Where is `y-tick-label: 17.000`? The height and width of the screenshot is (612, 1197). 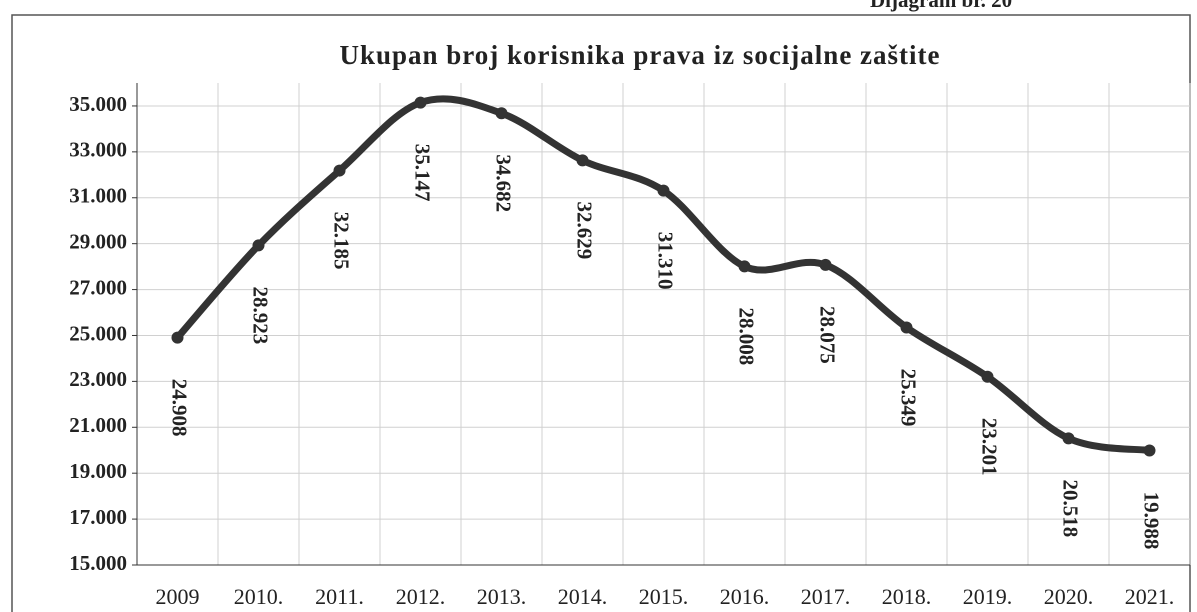 y-tick-label: 17.000 is located at coordinates (98, 517).